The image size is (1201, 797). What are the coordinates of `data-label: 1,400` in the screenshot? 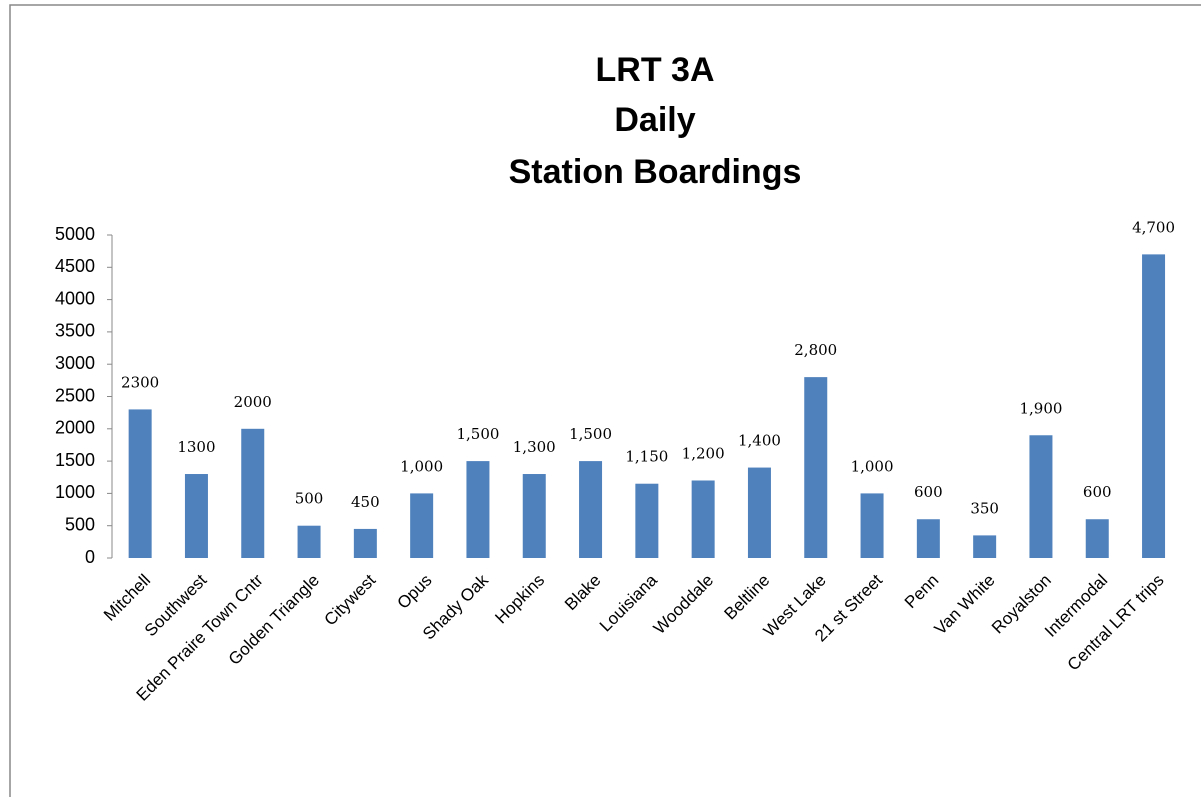 It's located at (759, 441).